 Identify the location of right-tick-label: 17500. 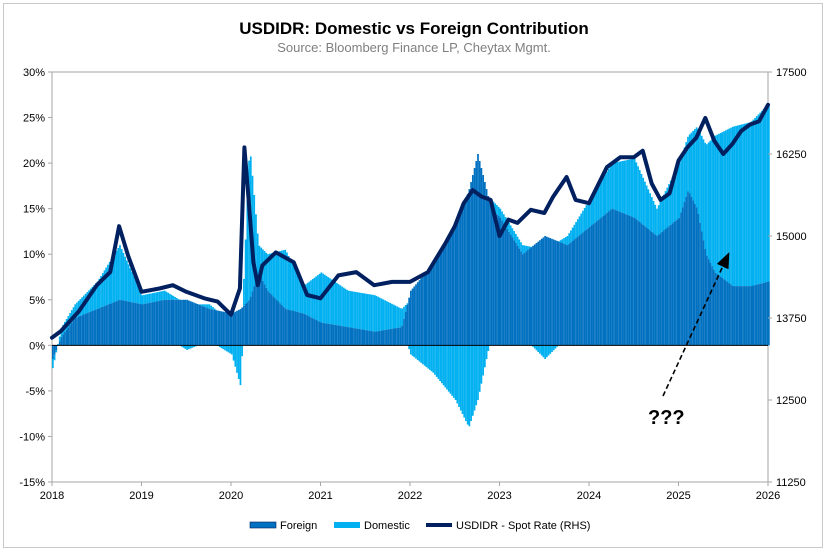
(791, 73).